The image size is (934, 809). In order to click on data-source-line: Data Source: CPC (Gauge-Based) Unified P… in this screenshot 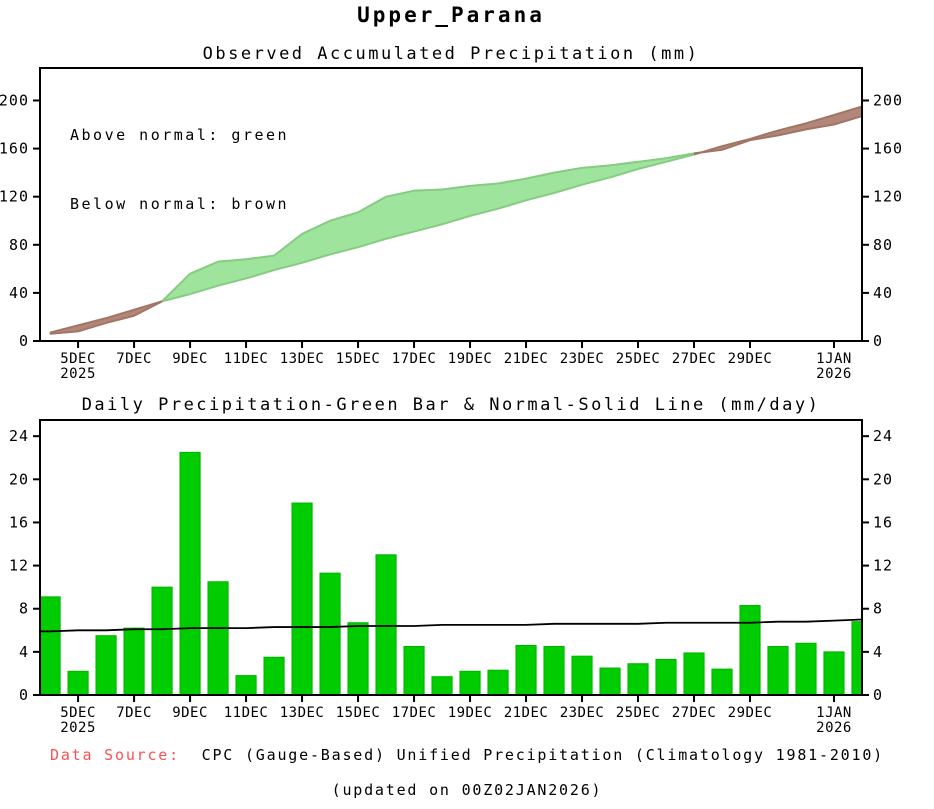, I will do `click(467, 755)`.